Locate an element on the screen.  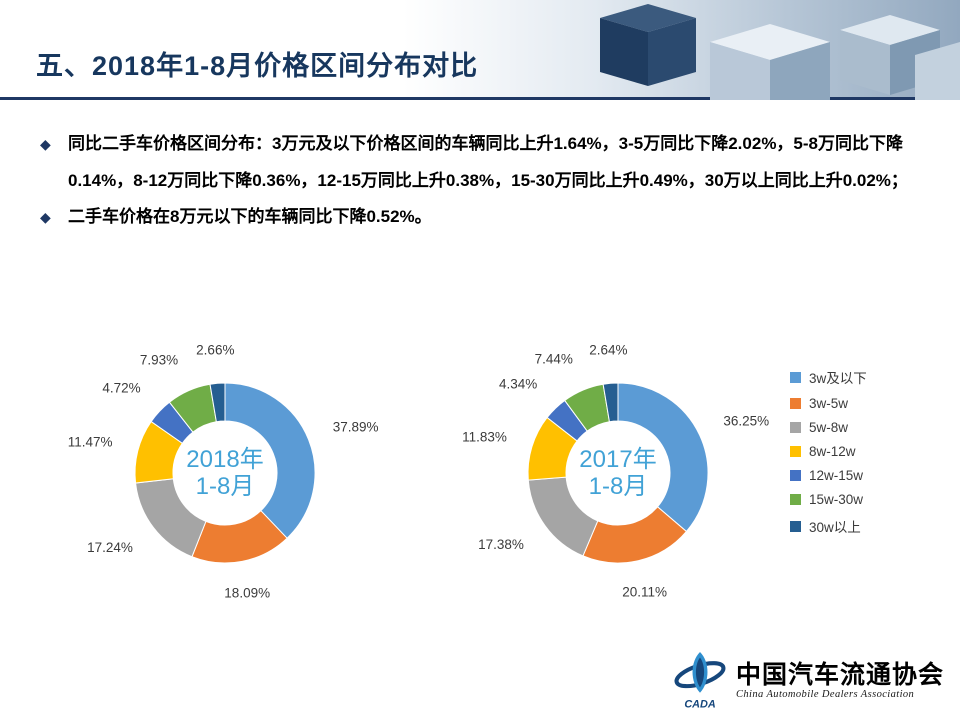
segment-value-label: 18.09% is located at coordinates (247, 593).